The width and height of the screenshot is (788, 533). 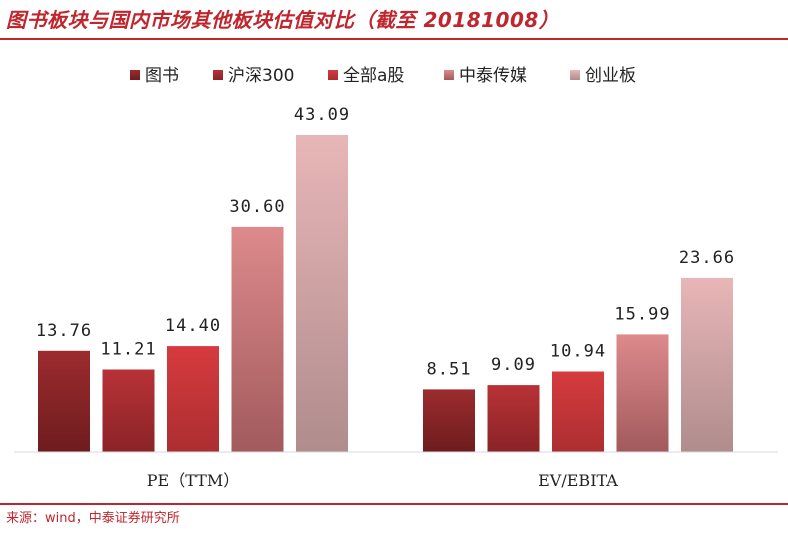 I want to click on legend: 图书 沪深300 全部a股 中泰传媒 创业板, so click(x=383, y=76).